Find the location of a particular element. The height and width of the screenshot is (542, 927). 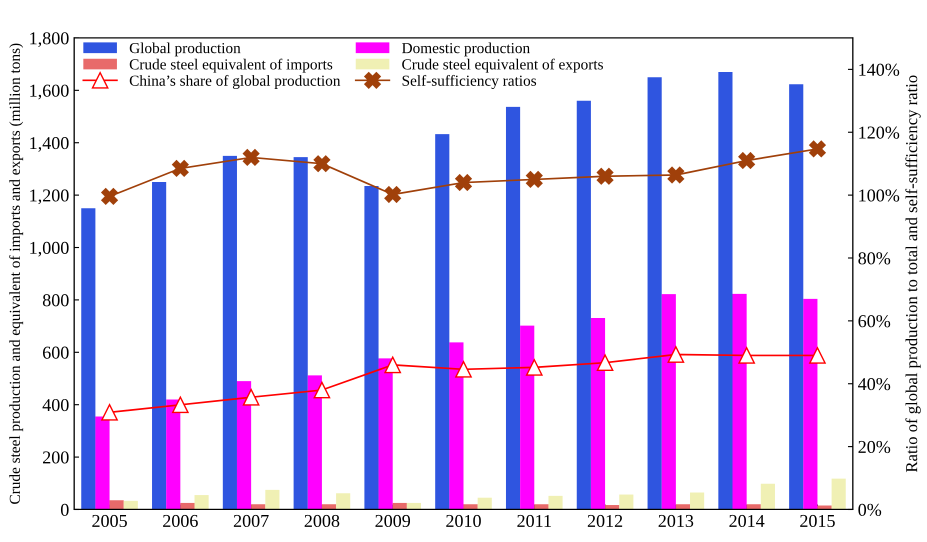

y2-tick-label: 120% is located at coordinates (879, 132).